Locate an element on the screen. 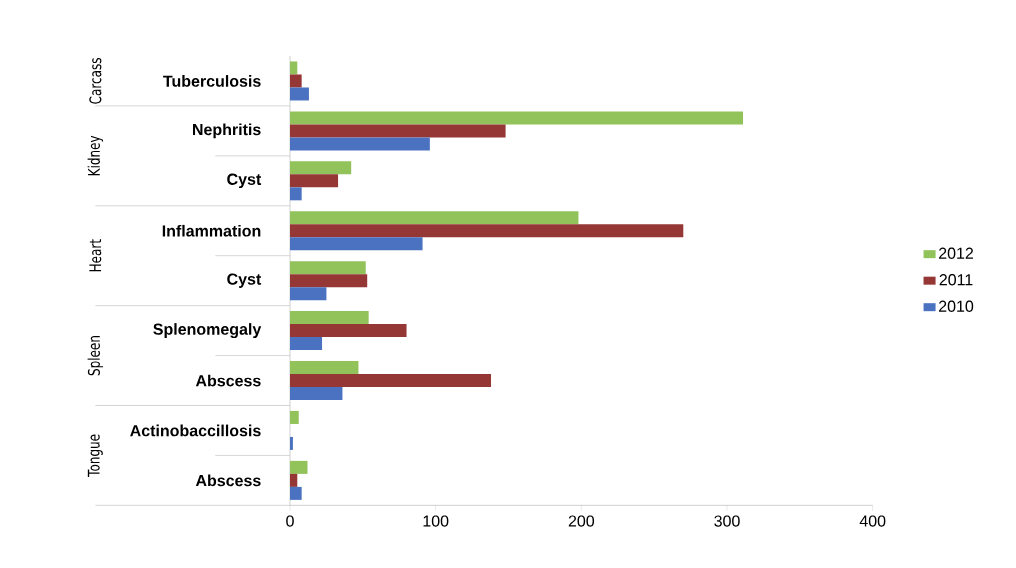 This screenshot has height=568, width=1016. y-tick-label: Splenomegaly is located at coordinates (207, 331).